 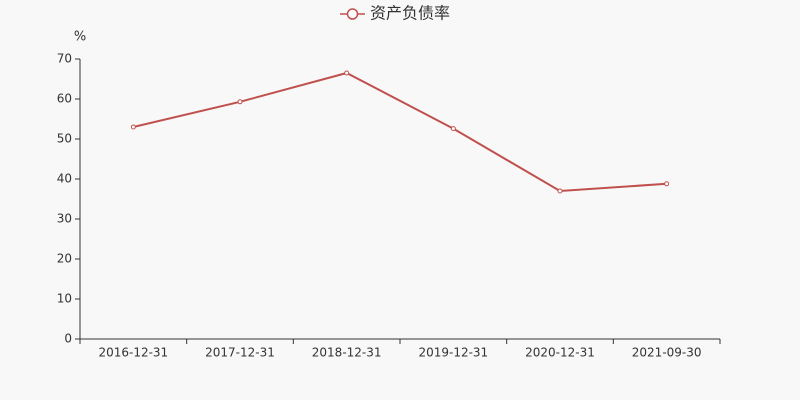 What do you see at coordinates (64, 139) in the screenshot?
I see `y-tick-label: 50` at bounding box center [64, 139].